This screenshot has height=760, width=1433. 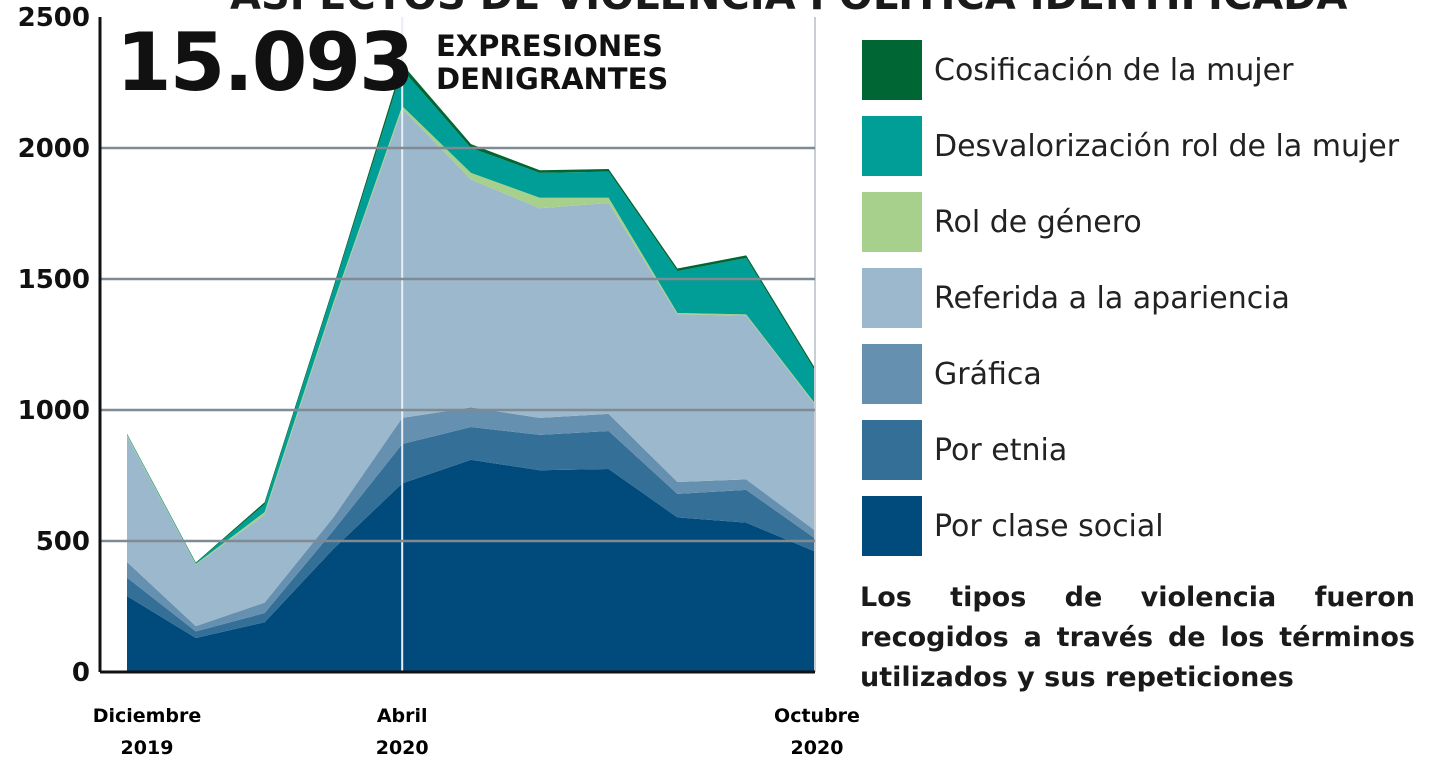 I want to click on legend-item: Por clase social, so click(x=1013, y=526).